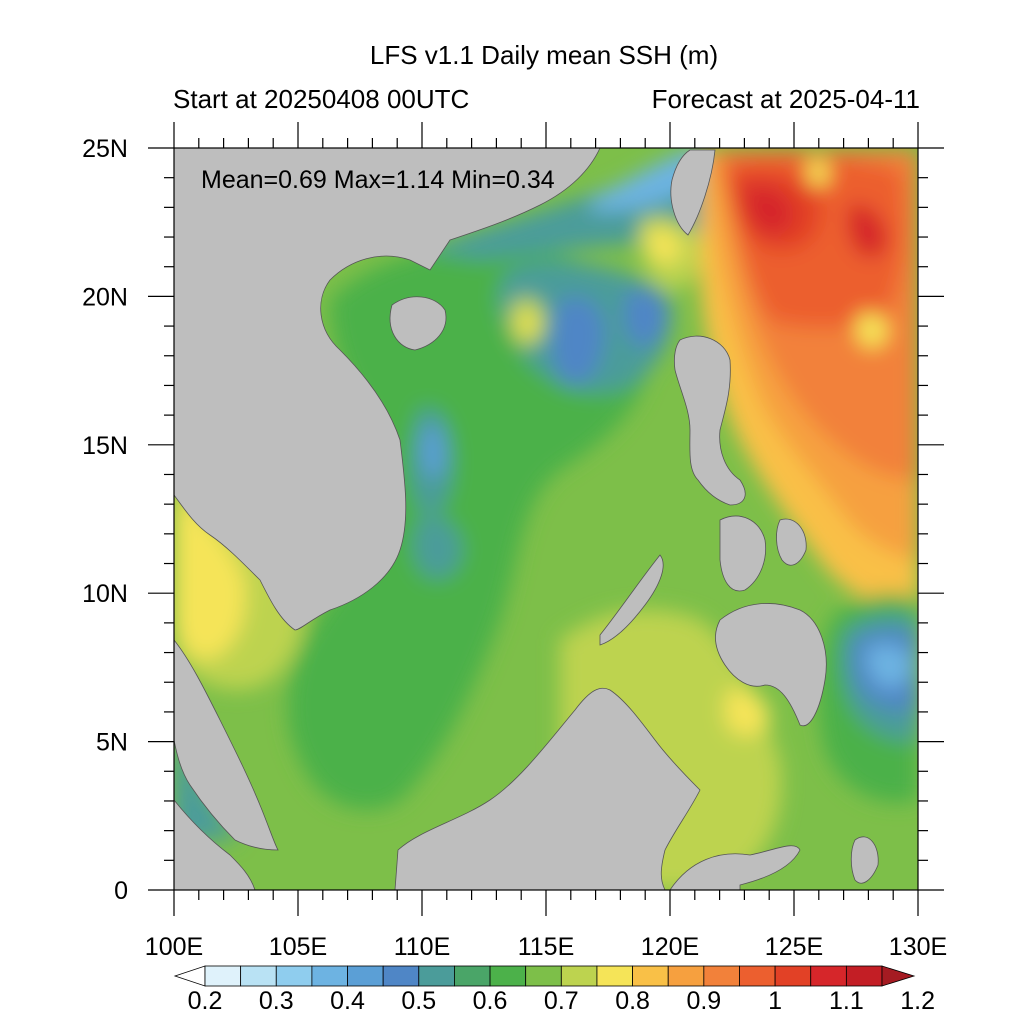 The height and width of the screenshot is (1024, 1024). I want to click on land-sumatra, so click(215, 844).